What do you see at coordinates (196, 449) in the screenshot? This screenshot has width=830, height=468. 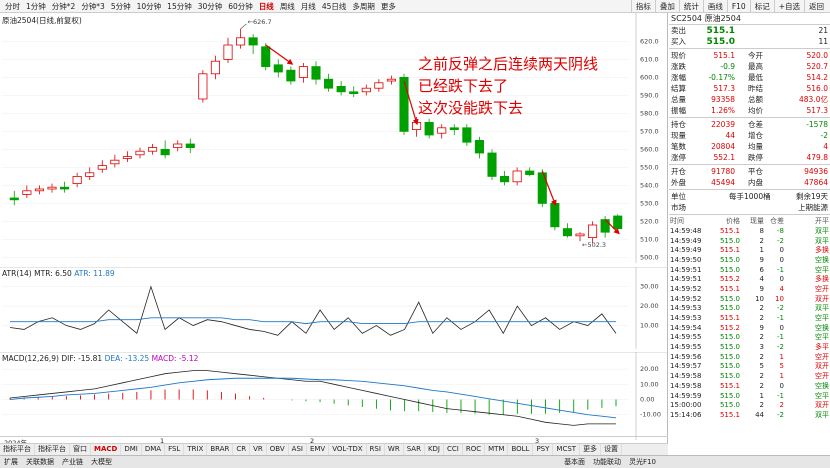 I see `indicator-tab-7: TRIX` at bounding box center [196, 449].